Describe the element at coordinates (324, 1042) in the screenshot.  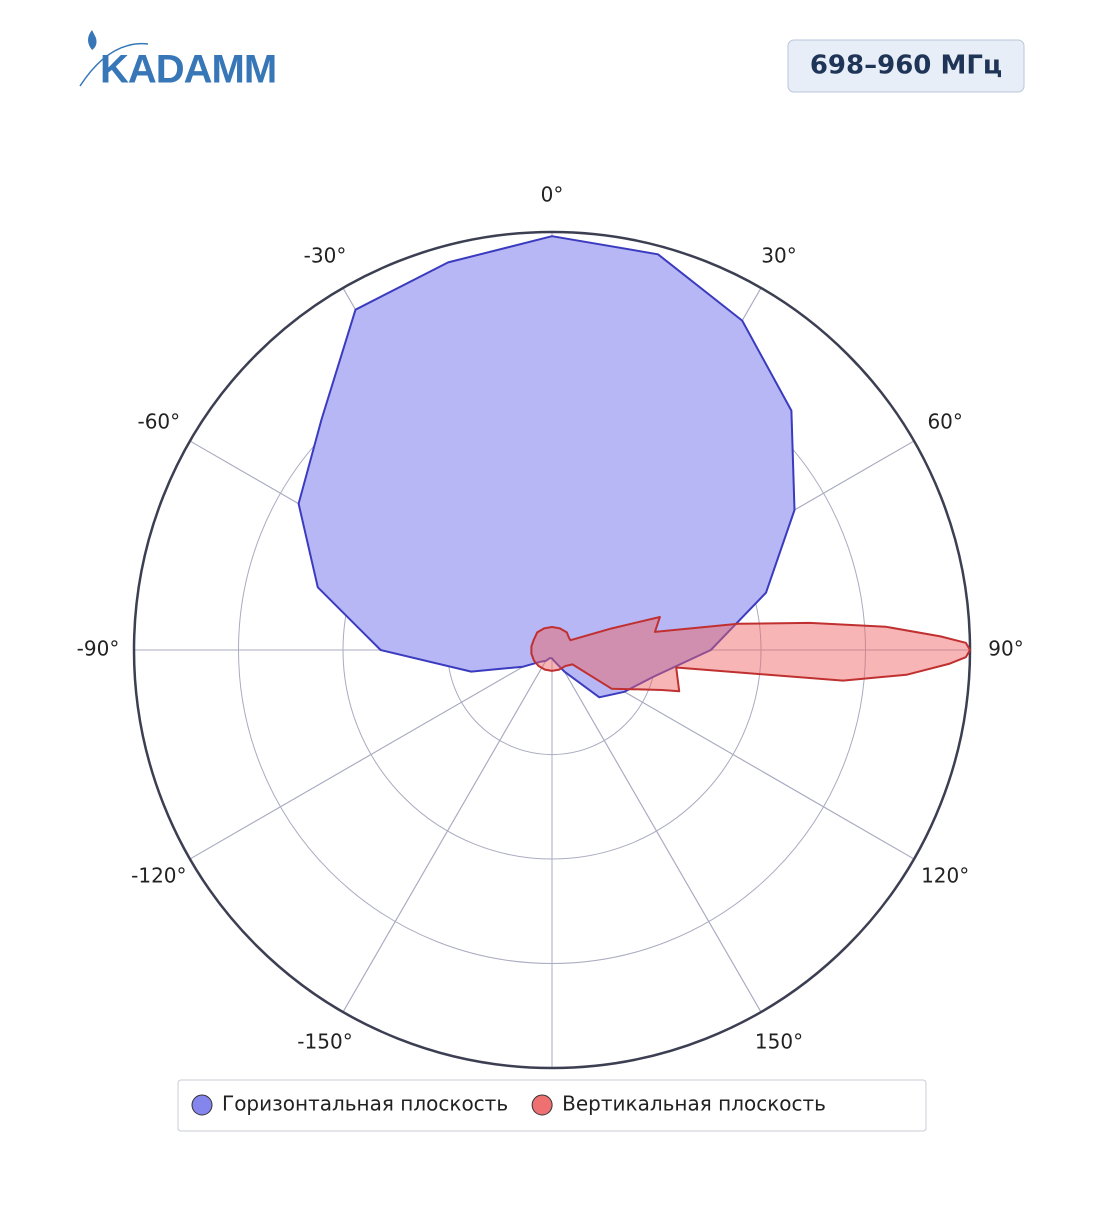
I see `theta-tick-label: -150°` at that location.